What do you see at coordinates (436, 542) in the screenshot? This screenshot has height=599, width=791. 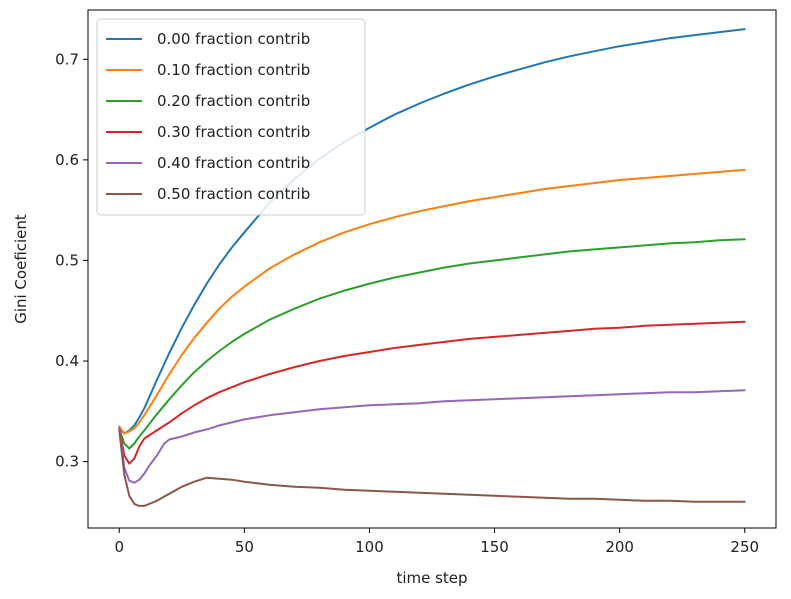 I see `x-axis: 0 50 100 150 200 250` at bounding box center [436, 542].